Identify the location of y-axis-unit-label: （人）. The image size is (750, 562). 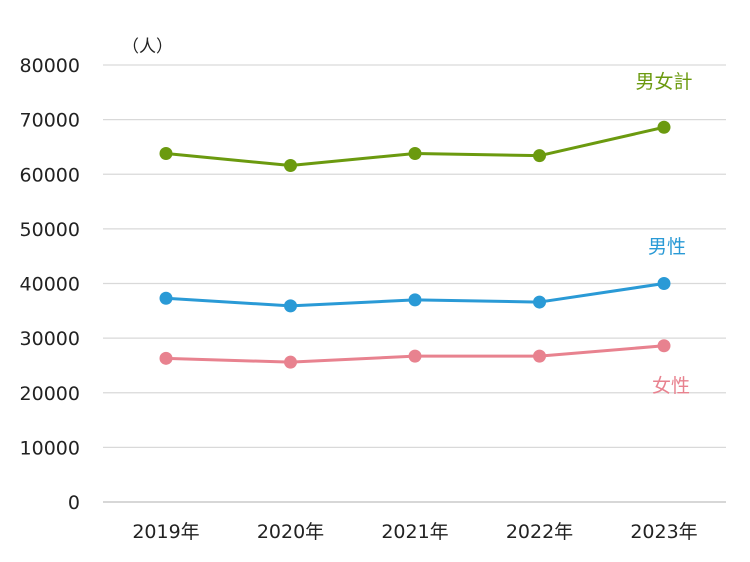
(147, 47).